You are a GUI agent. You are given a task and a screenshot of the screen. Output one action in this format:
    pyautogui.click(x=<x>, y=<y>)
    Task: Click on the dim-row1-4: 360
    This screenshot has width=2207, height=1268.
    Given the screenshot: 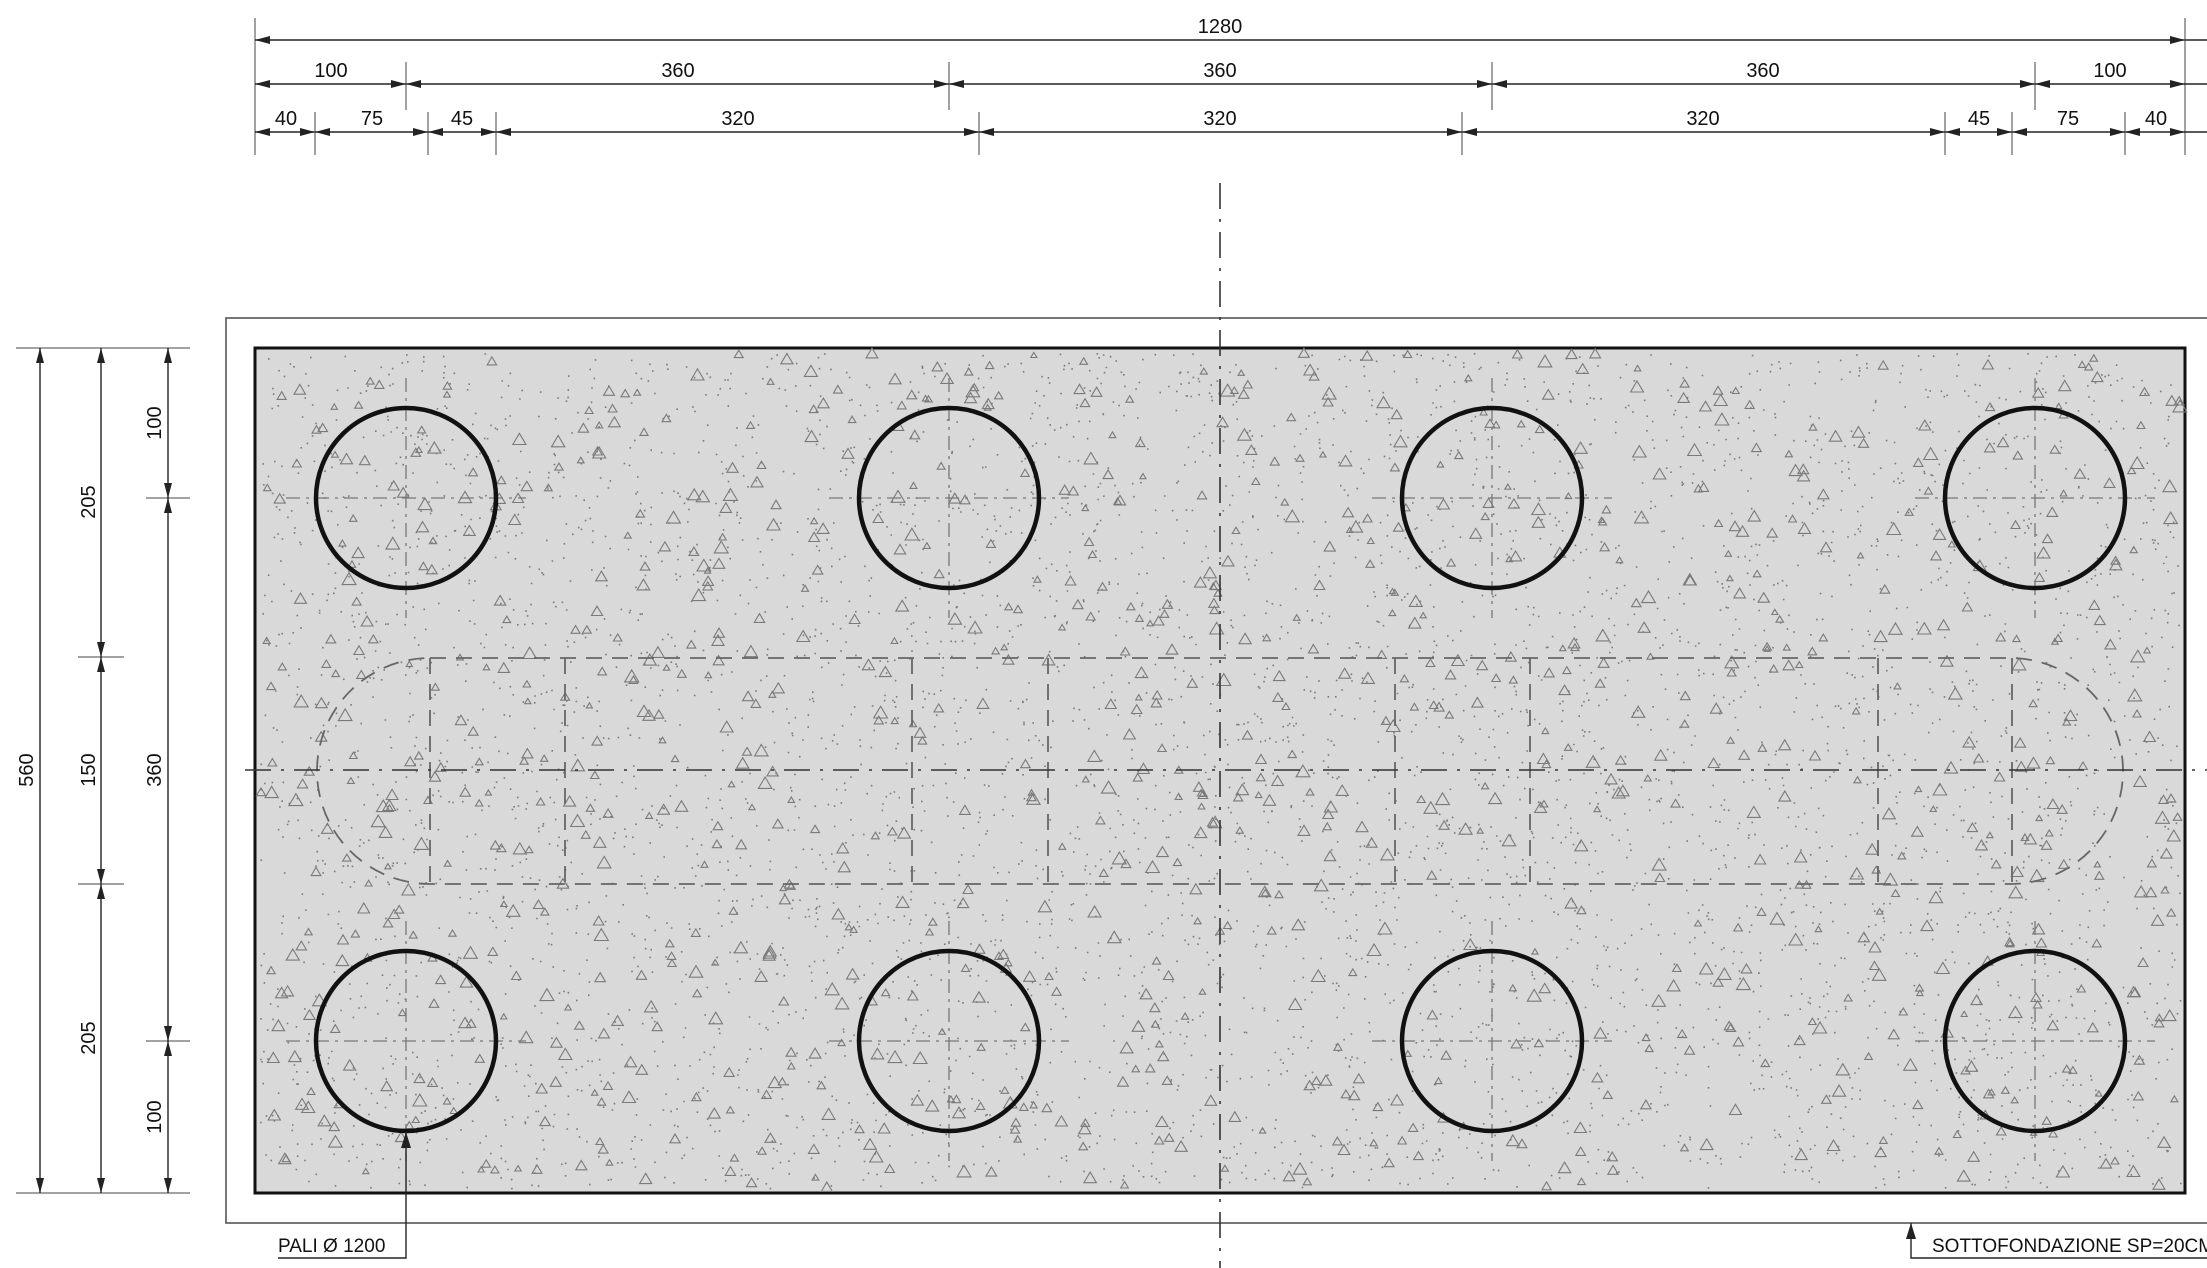 What is the action you would take?
    pyautogui.click(x=1762, y=71)
    